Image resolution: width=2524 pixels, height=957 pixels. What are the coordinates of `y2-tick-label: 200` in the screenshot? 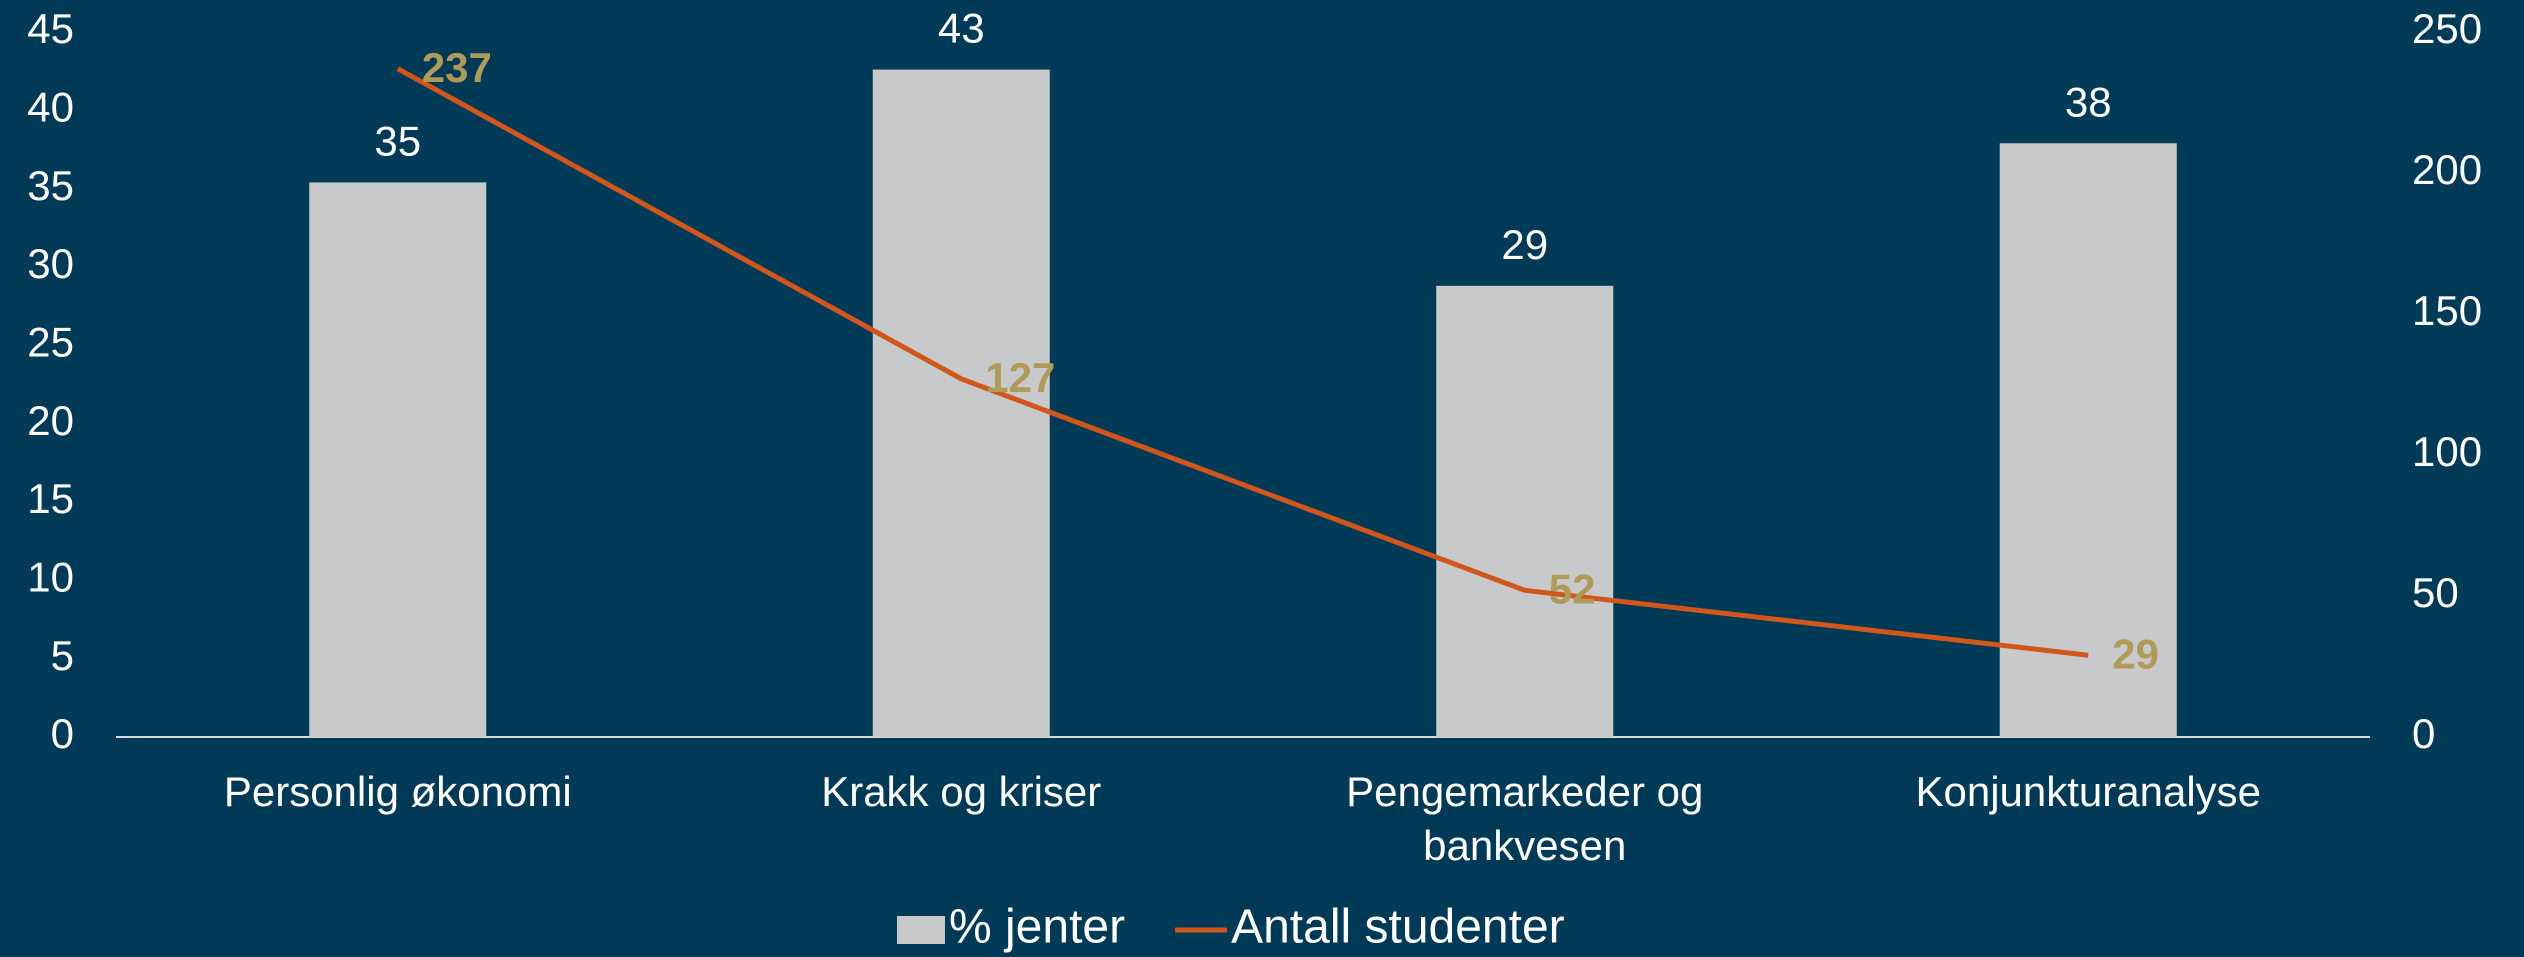 It's located at (2447, 169).